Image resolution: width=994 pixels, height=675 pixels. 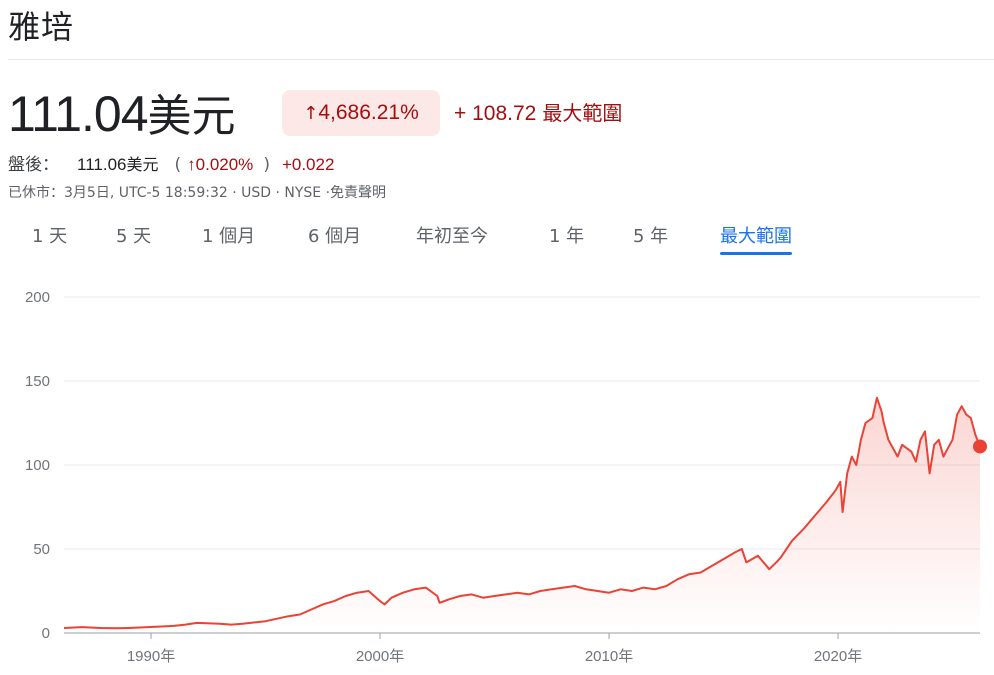 I want to click on tab-label: 1 天, so click(x=50, y=236).